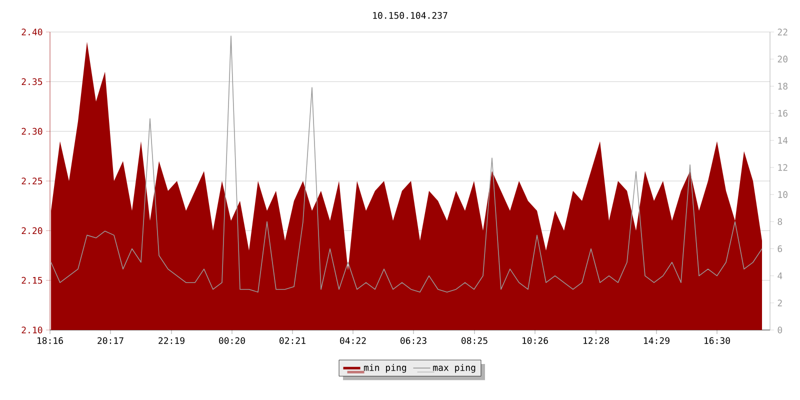 The width and height of the screenshot is (800, 400). Describe the element at coordinates (780, 276) in the screenshot. I see `y2-tick-label: 4` at that location.